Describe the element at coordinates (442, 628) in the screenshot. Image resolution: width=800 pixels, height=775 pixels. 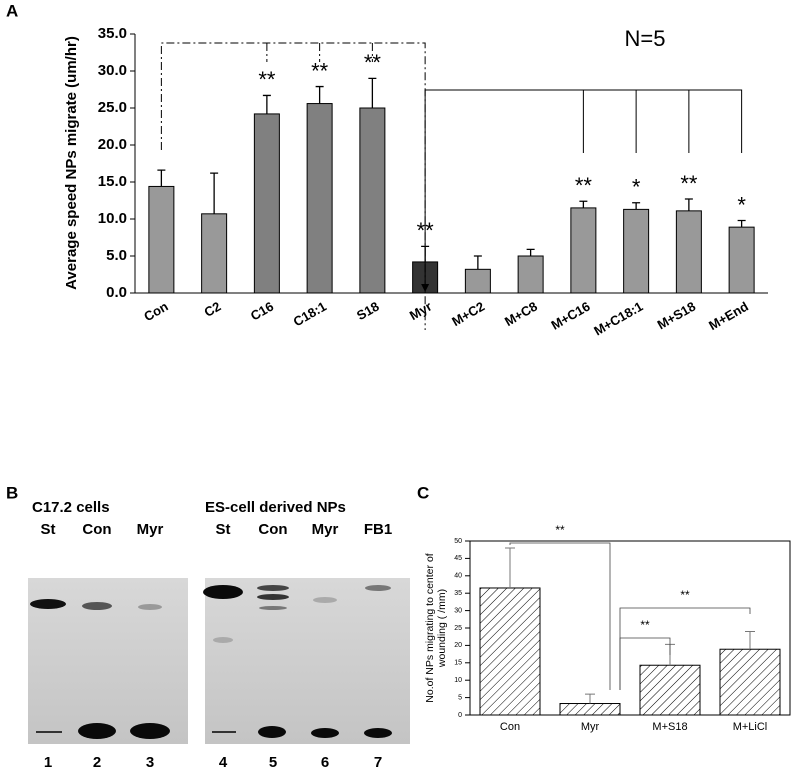
I see `y-axis-title: wounding ( /mm)` at that location.